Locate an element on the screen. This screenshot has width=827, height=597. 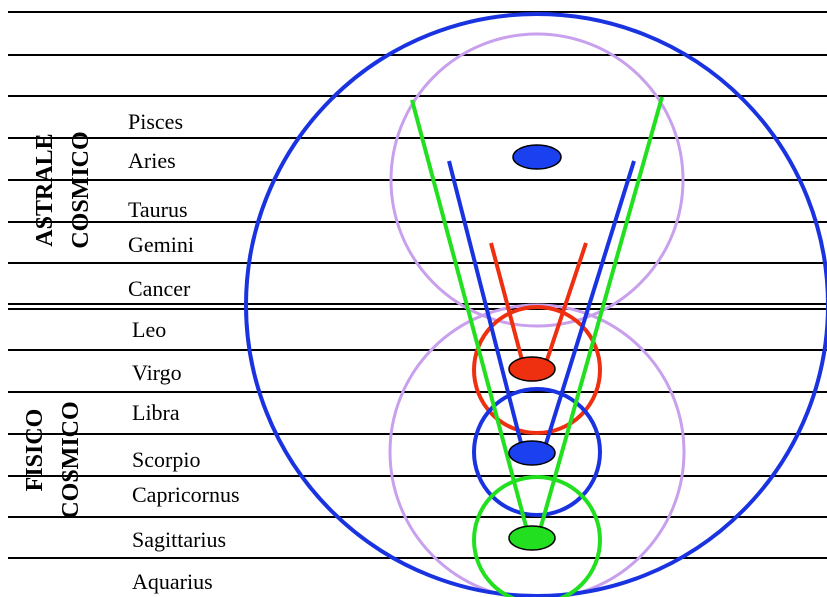
sign-label: Aquarius is located at coordinates (172, 581).